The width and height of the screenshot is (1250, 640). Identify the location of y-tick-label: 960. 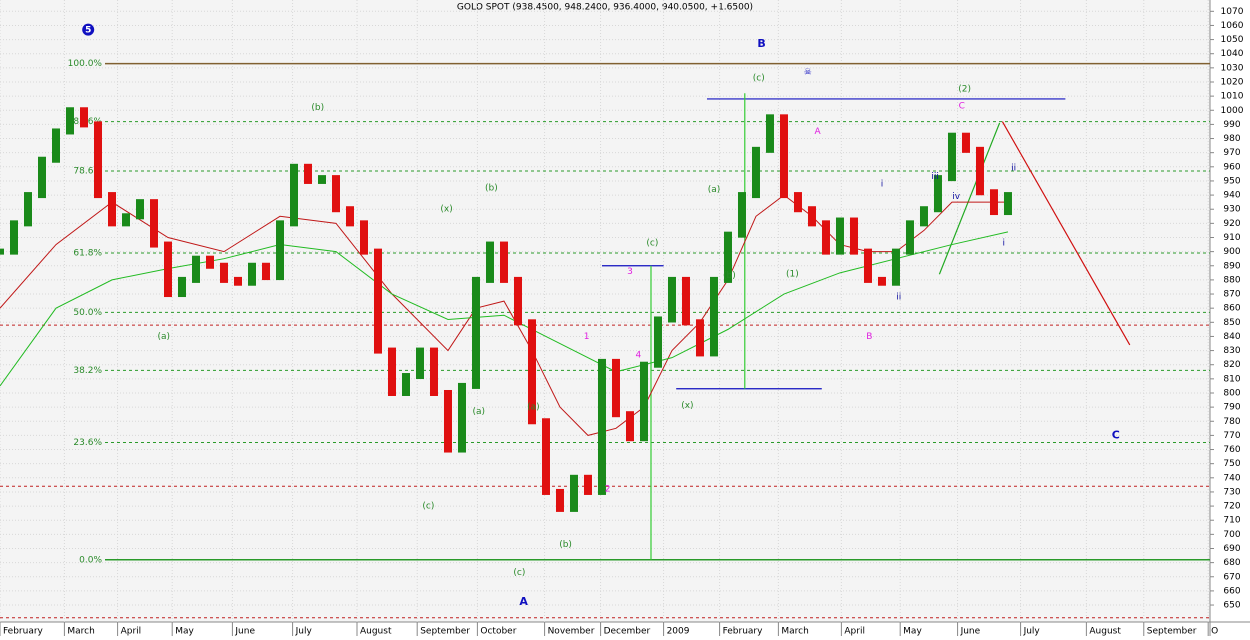
(1231, 167).